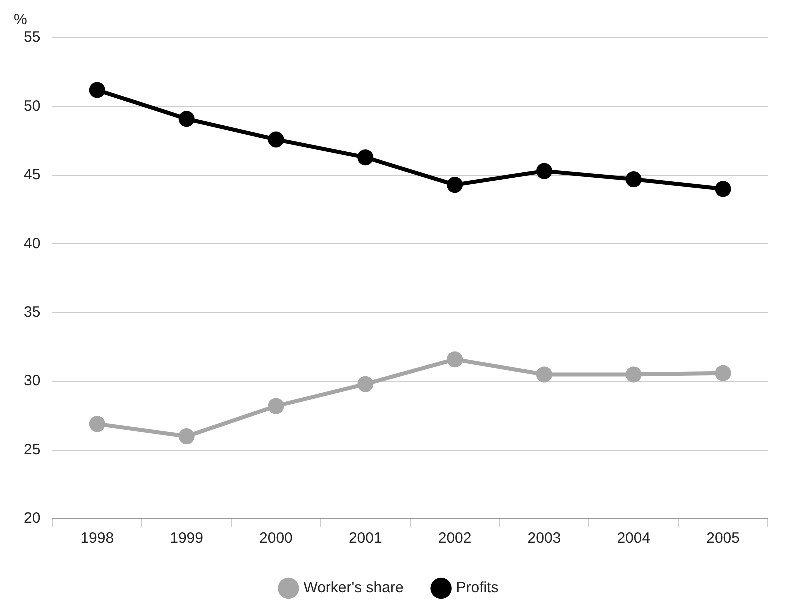 The width and height of the screenshot is (796, 615). What do you see at coordinates (723, 539) in the screenshot?
I see `x-tick-label: 2005` at bounding box center [723, 539].